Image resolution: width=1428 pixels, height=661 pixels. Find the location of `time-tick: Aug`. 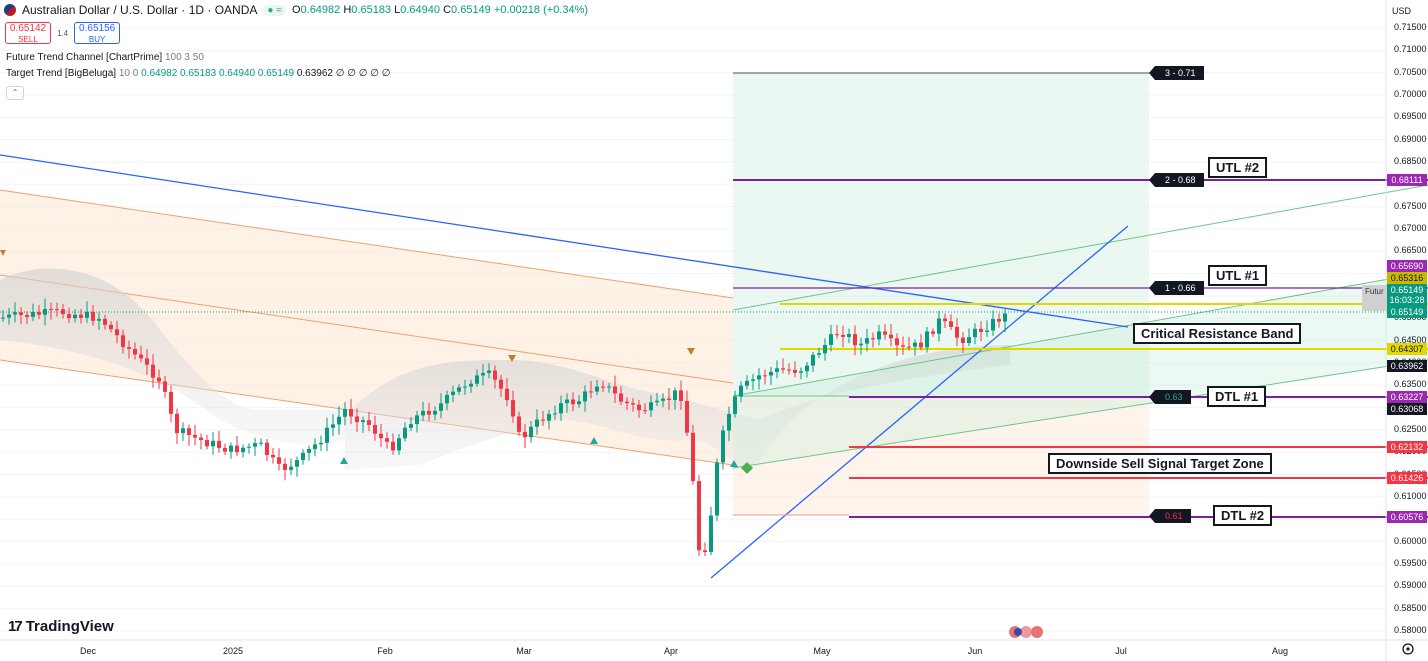

time-tick: Aug is located at coordinates (1280, 651).